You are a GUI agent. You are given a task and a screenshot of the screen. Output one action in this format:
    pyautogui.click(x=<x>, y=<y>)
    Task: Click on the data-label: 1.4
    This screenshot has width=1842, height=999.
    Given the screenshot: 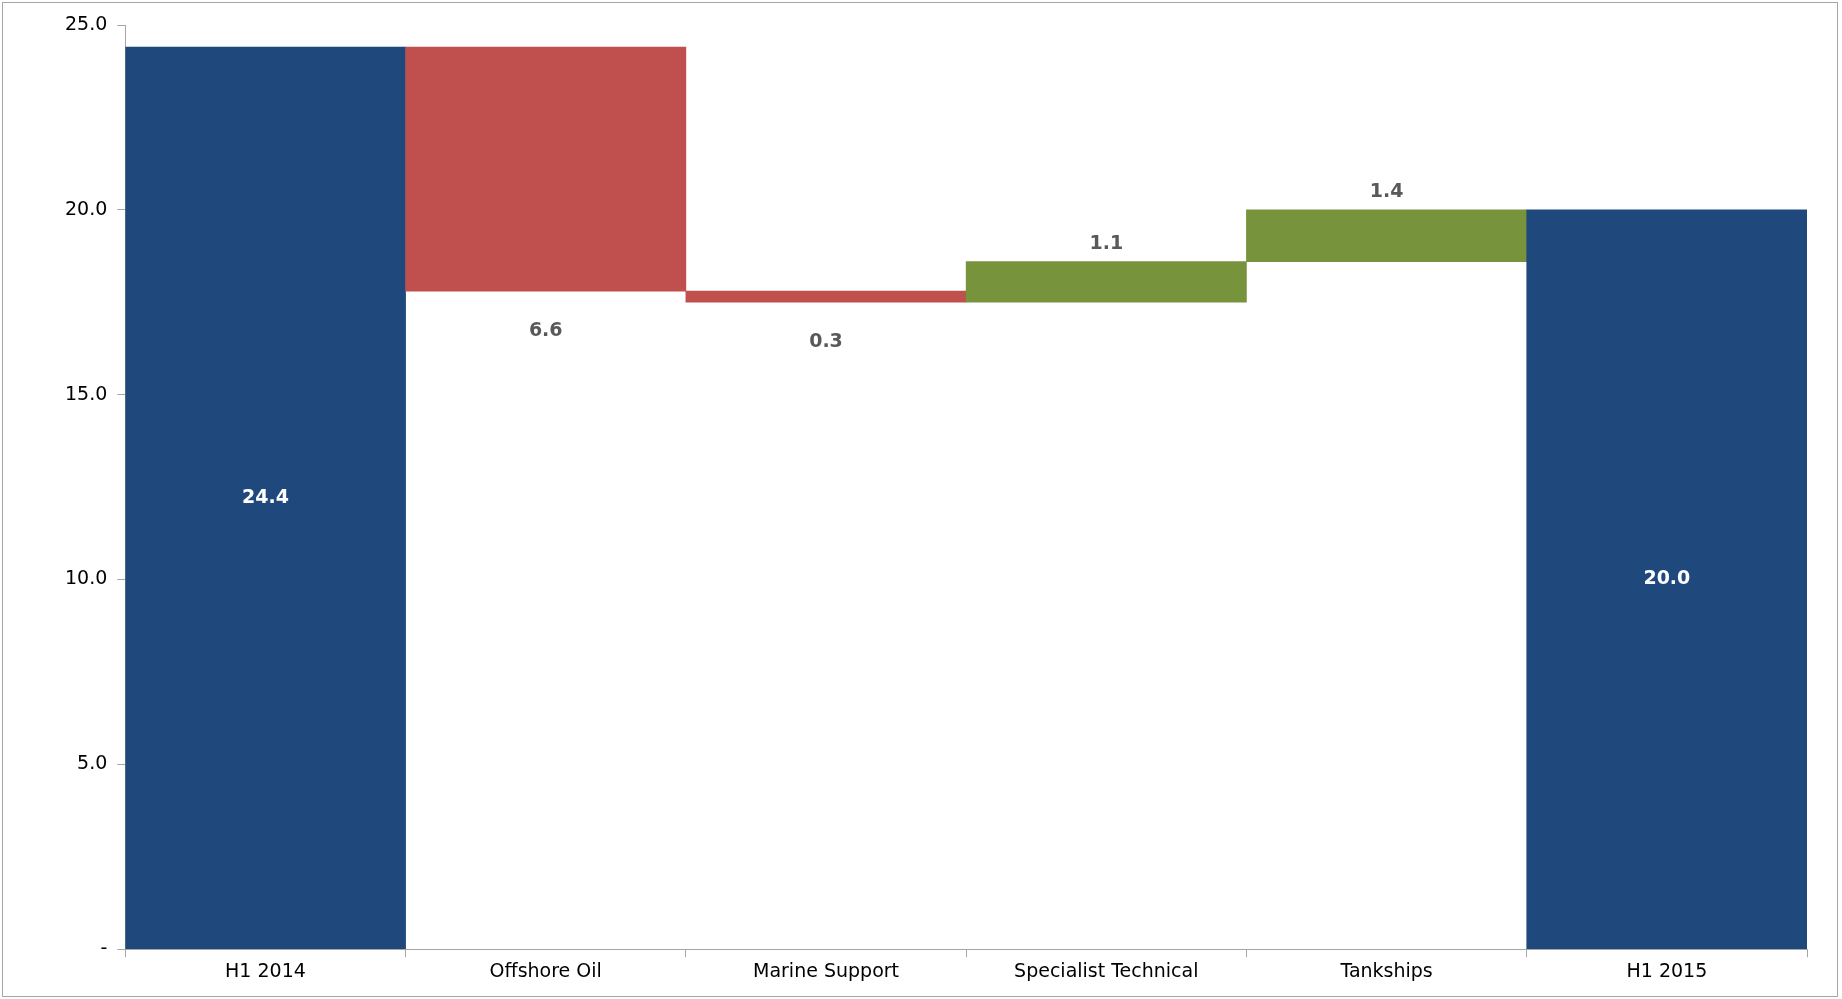 What is the action you would take?
    pyautogui.click(x=1386, y=190)
    